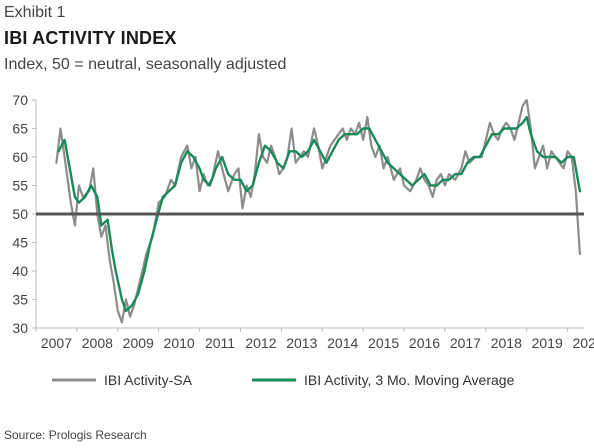  I want to click on y-tick-label: 30, so click(20, 328).